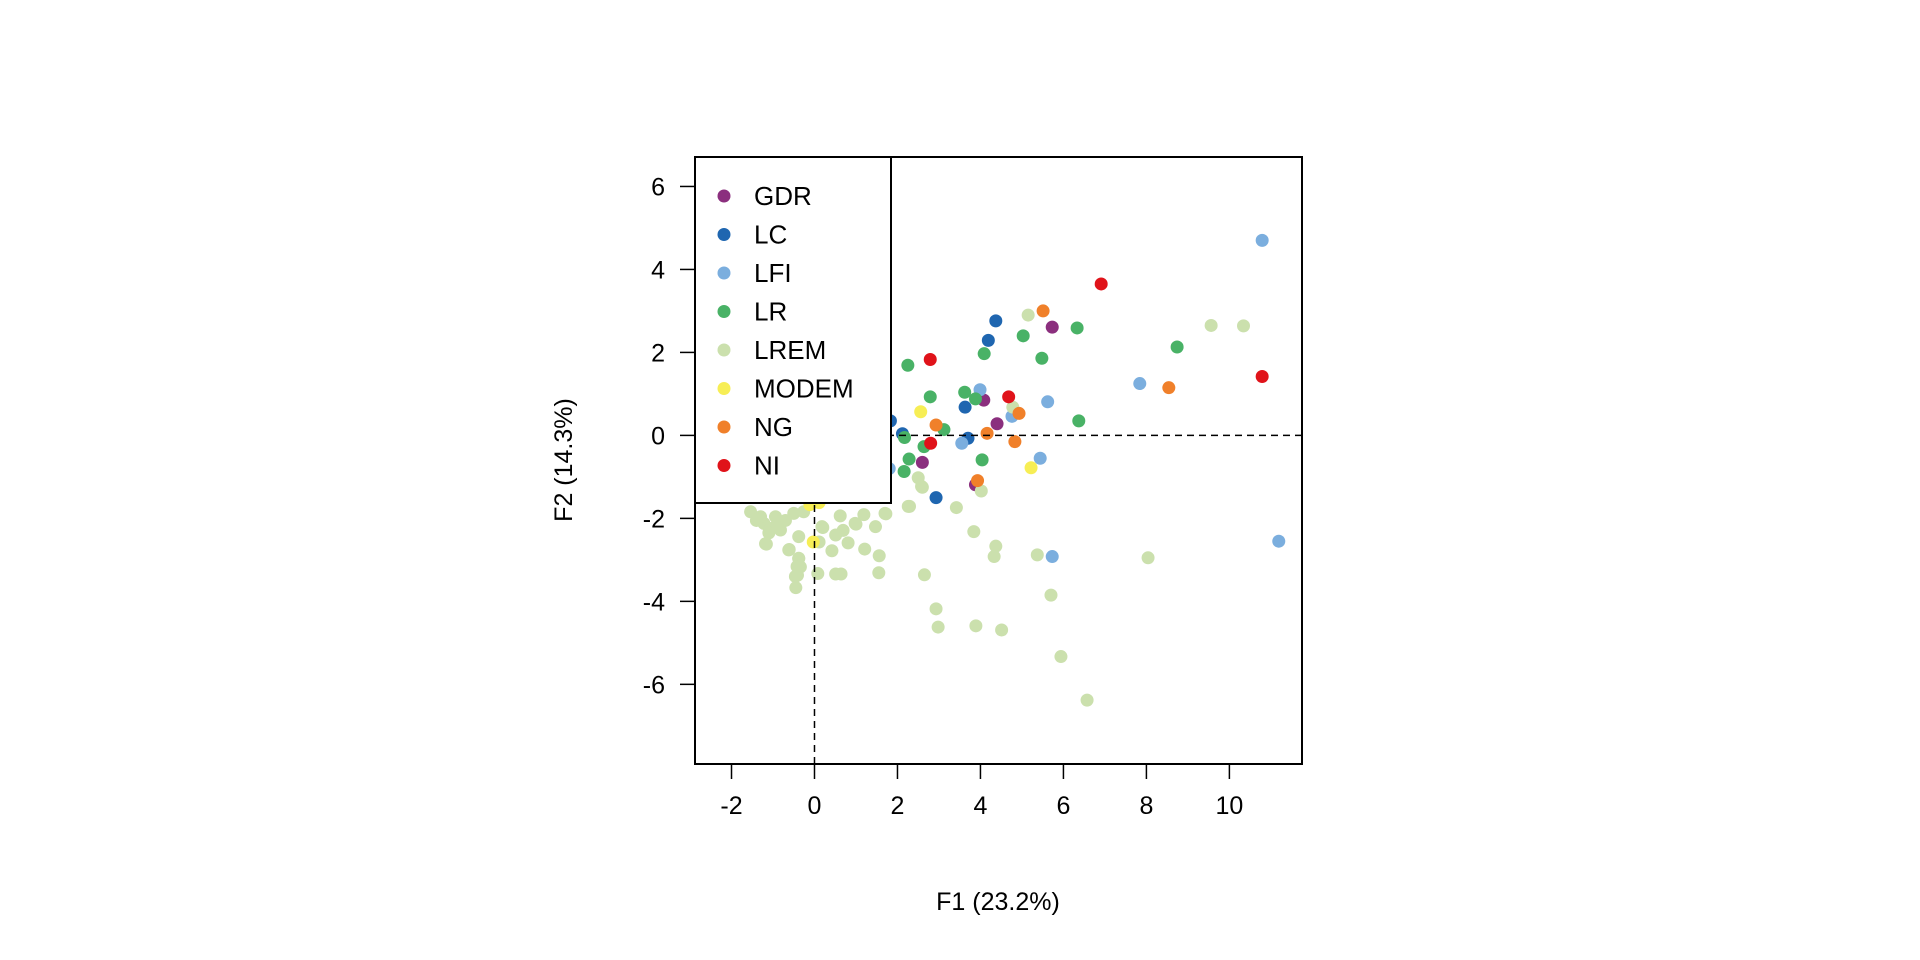 Image resolution: width=1920 pixels, height=960 pixels. I want to click on legend-marker-gdr, so click(724, 196).